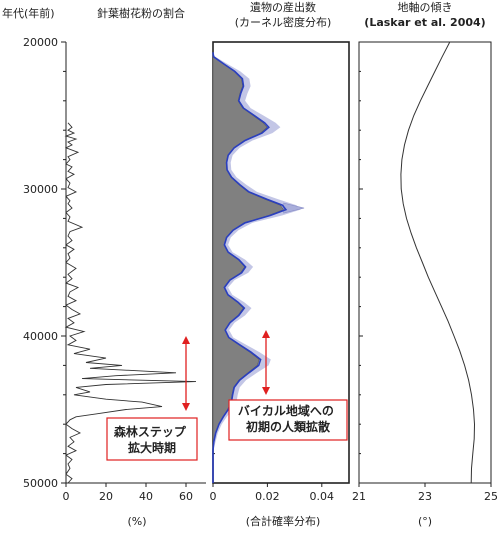 The image size is (500, 533). What do you see at coordinates (424, 22) in the screenshot?
I see `obliquity-title-line2: (Laskar et al. 2004)` at bounding box center [424, 22].